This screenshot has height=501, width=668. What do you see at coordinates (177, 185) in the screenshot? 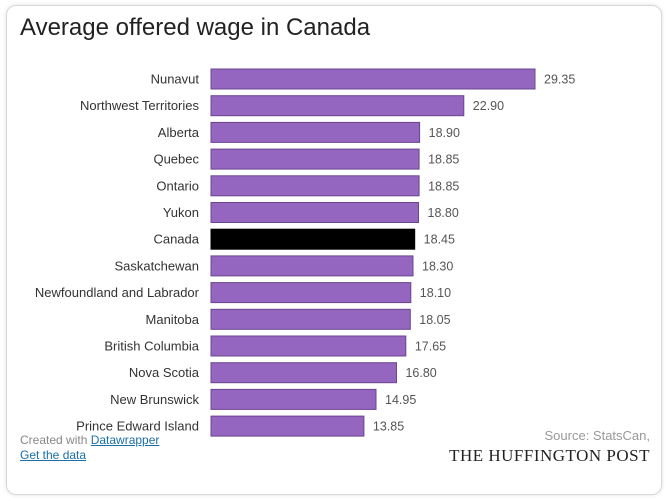
I see `category-label: Ontario` at bounding box center [177, 185].